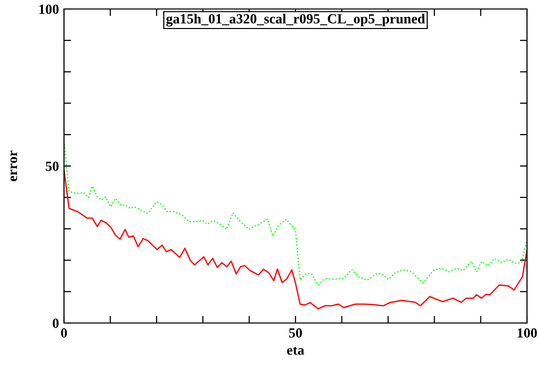 The height and width of the screenshot is (370, 539). What do you see at coordinates (295, 350) in the screenshot?
I see `x-axis-title: eta` at bounding box center [295, 350].